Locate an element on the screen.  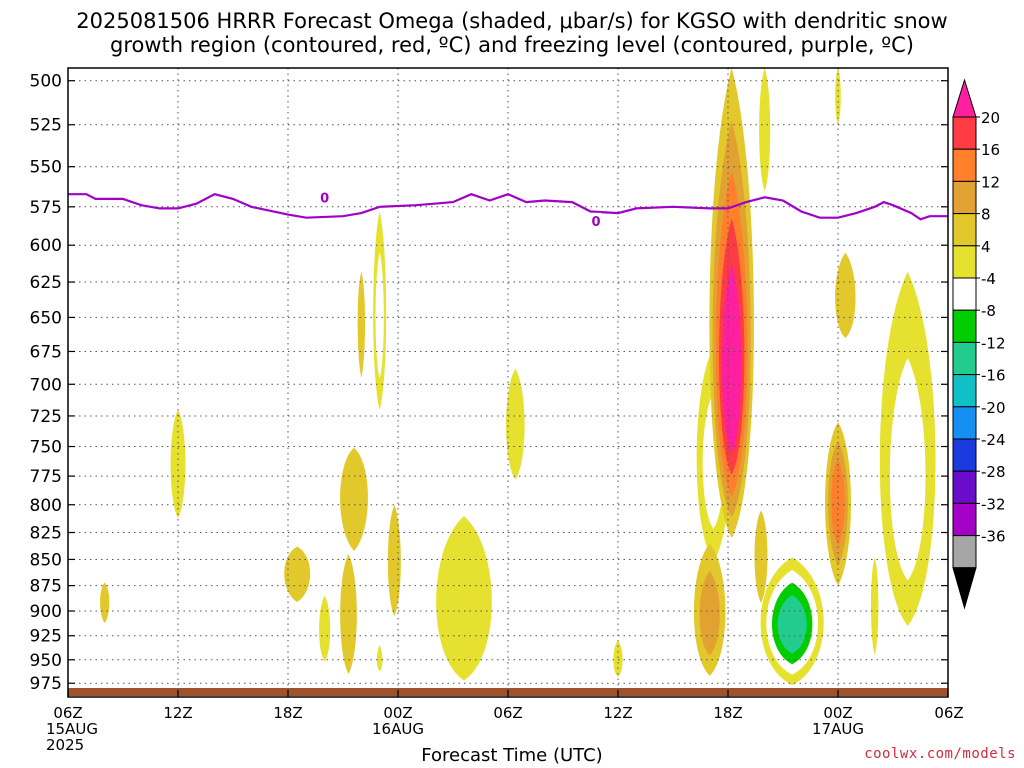
colorbar-top-arrow is located at coordinates (964, 98).